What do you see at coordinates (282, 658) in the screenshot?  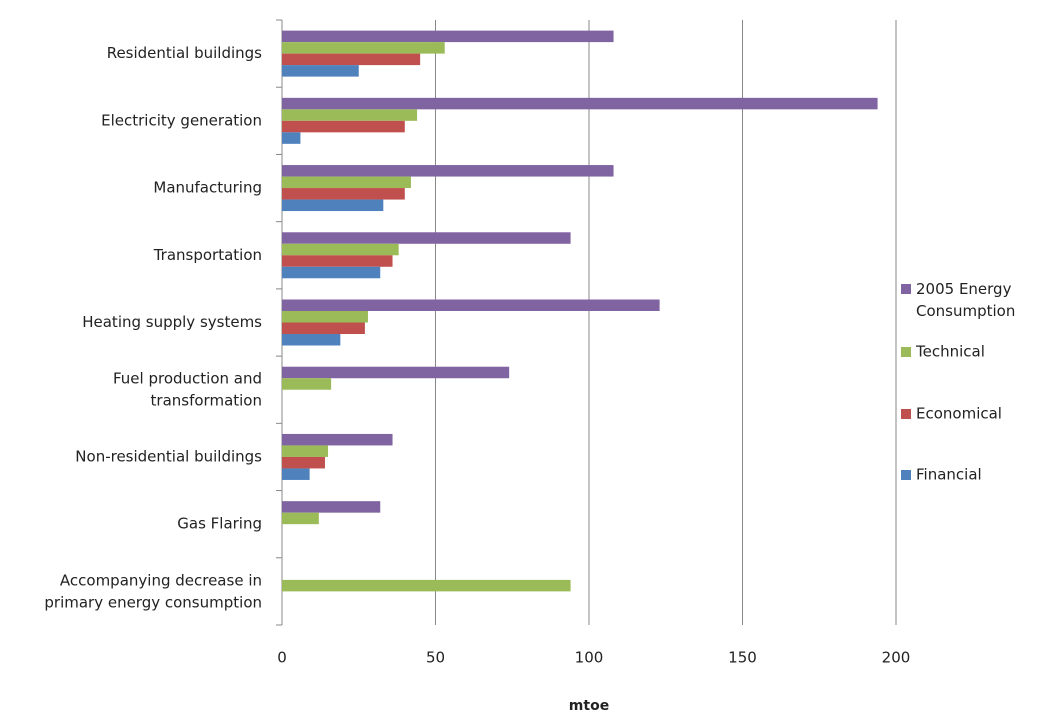 I see `x-tick-label: 0` at bounding box center [282, 658].